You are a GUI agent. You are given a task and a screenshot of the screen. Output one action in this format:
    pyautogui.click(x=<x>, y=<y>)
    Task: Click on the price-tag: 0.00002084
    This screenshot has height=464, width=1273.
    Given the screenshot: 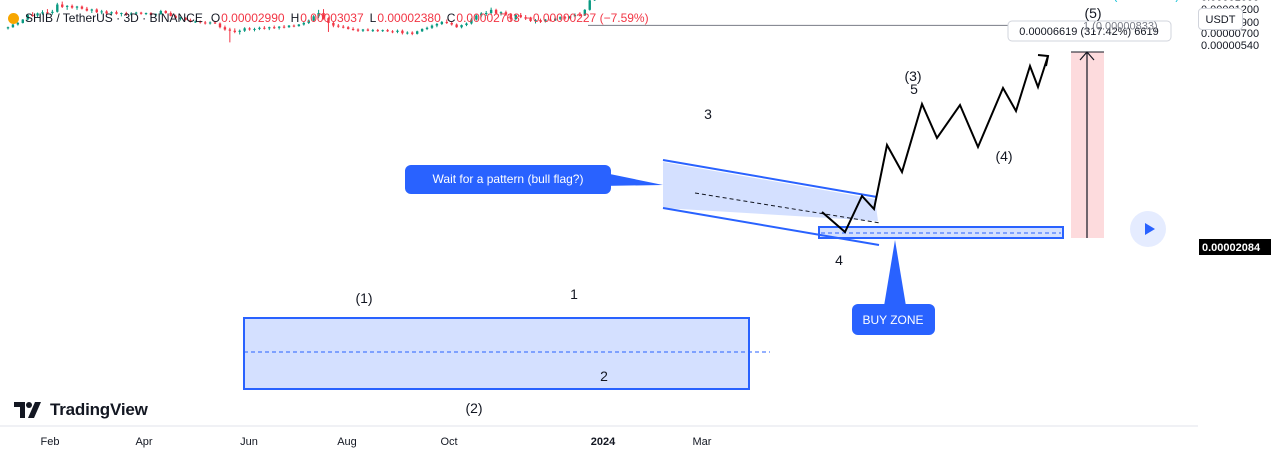 What is the action you would take?
    pyautogui.click(x=1235, y=247)
    